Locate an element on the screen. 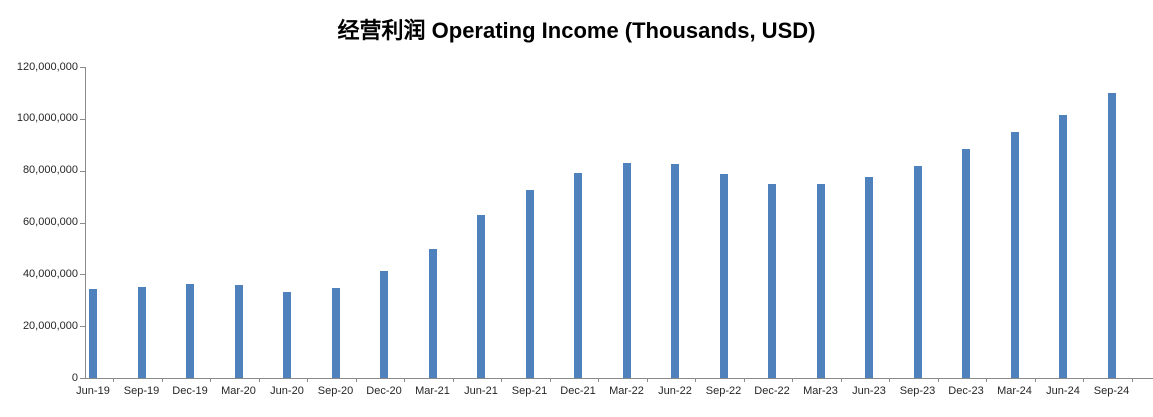  x-axis-label: Sep-19 is located at coordinates (141, 391).